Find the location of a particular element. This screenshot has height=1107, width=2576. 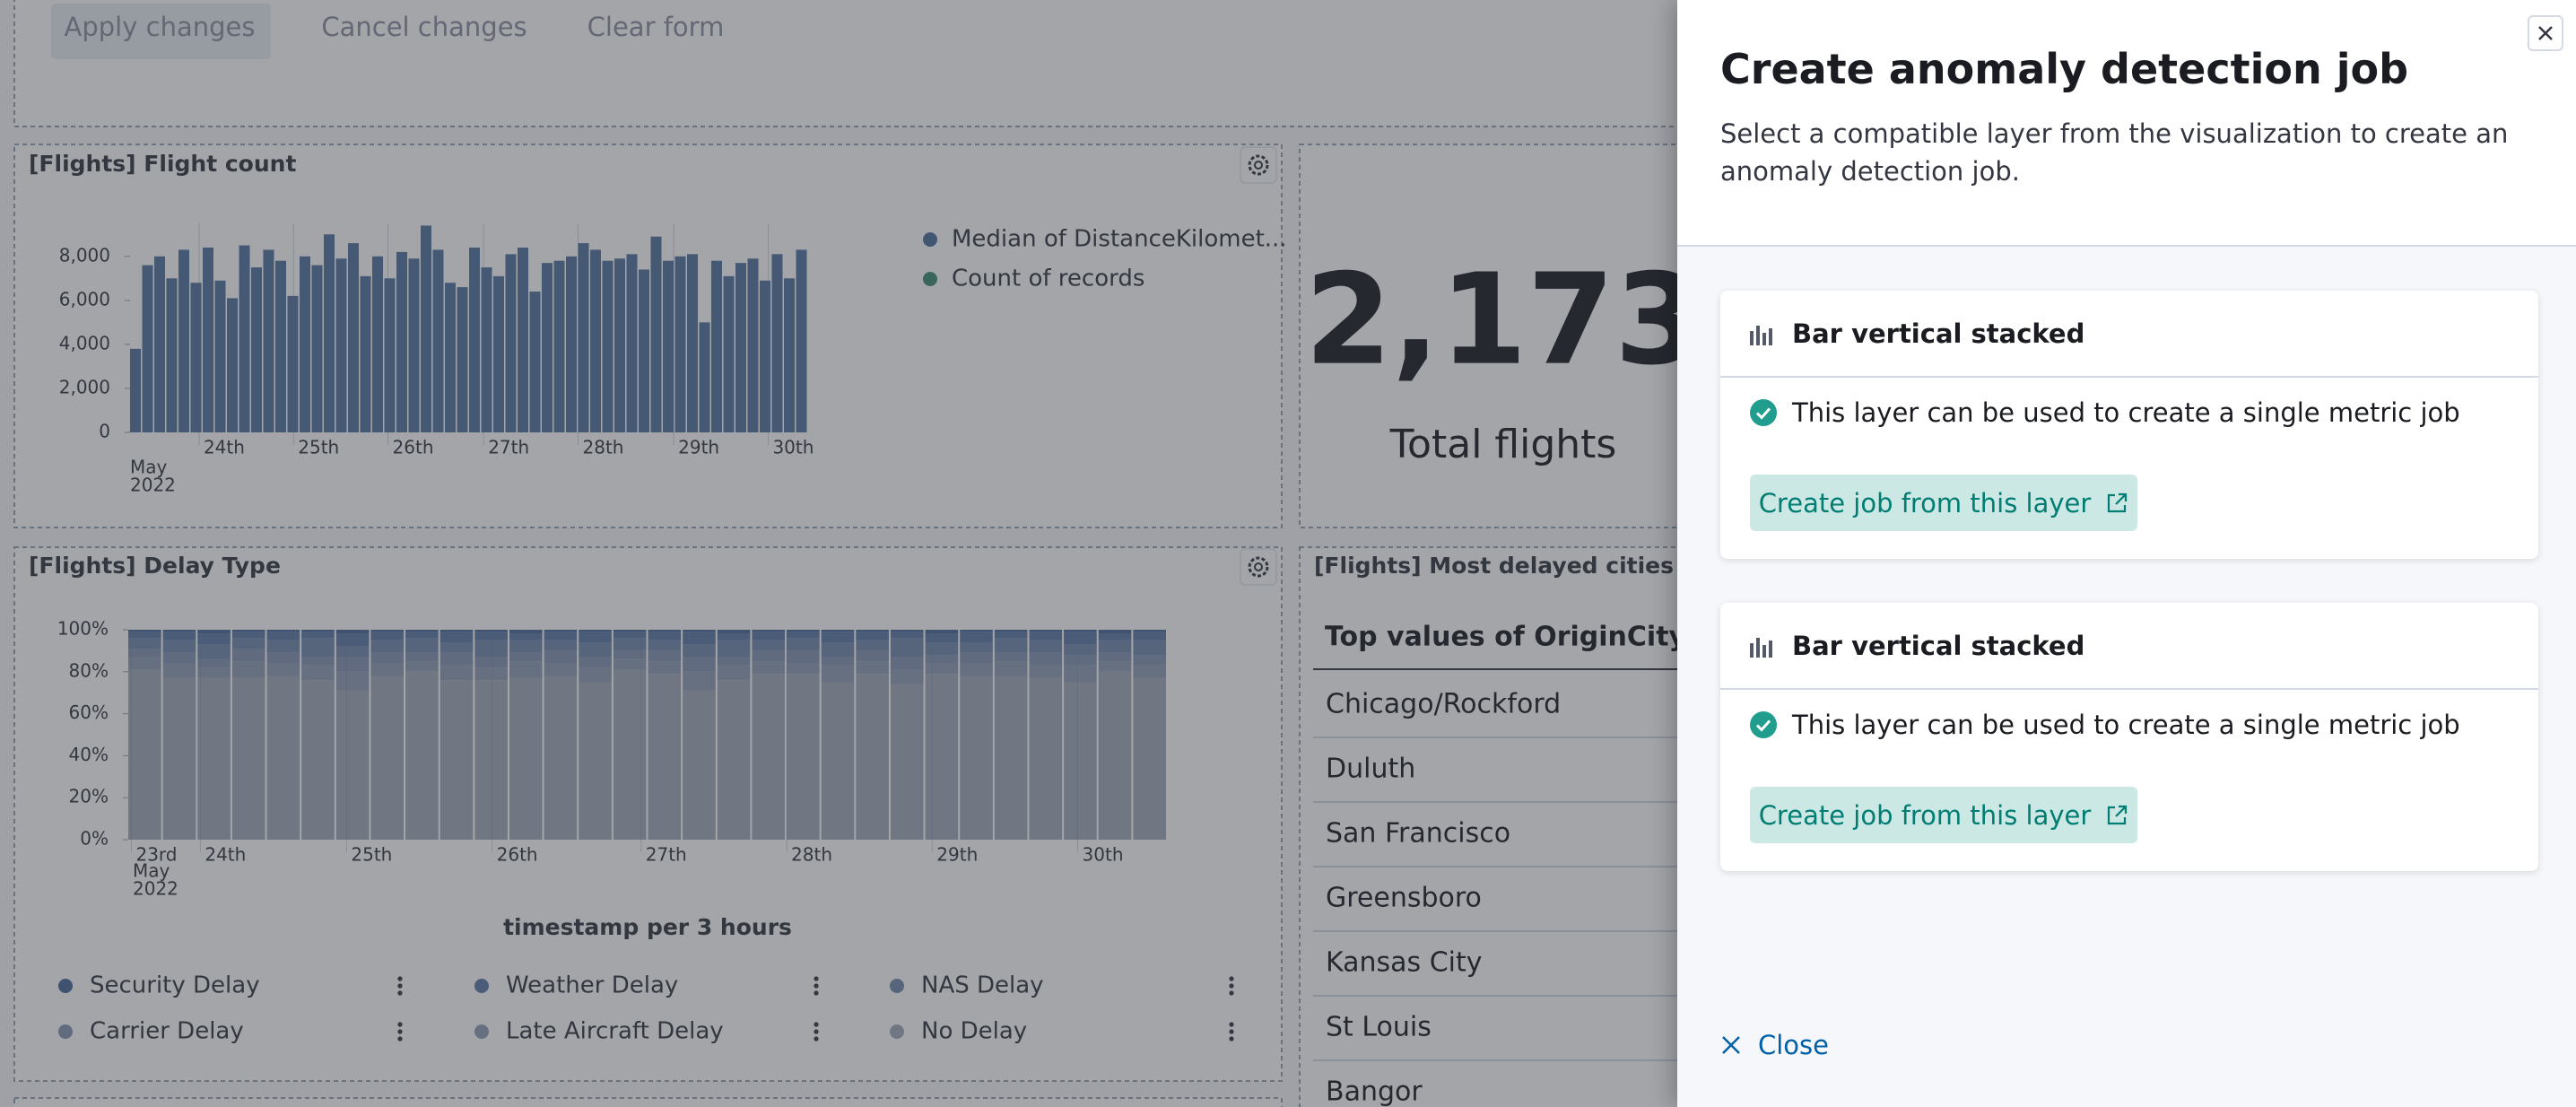

panel is located at coordinates (845, 63).